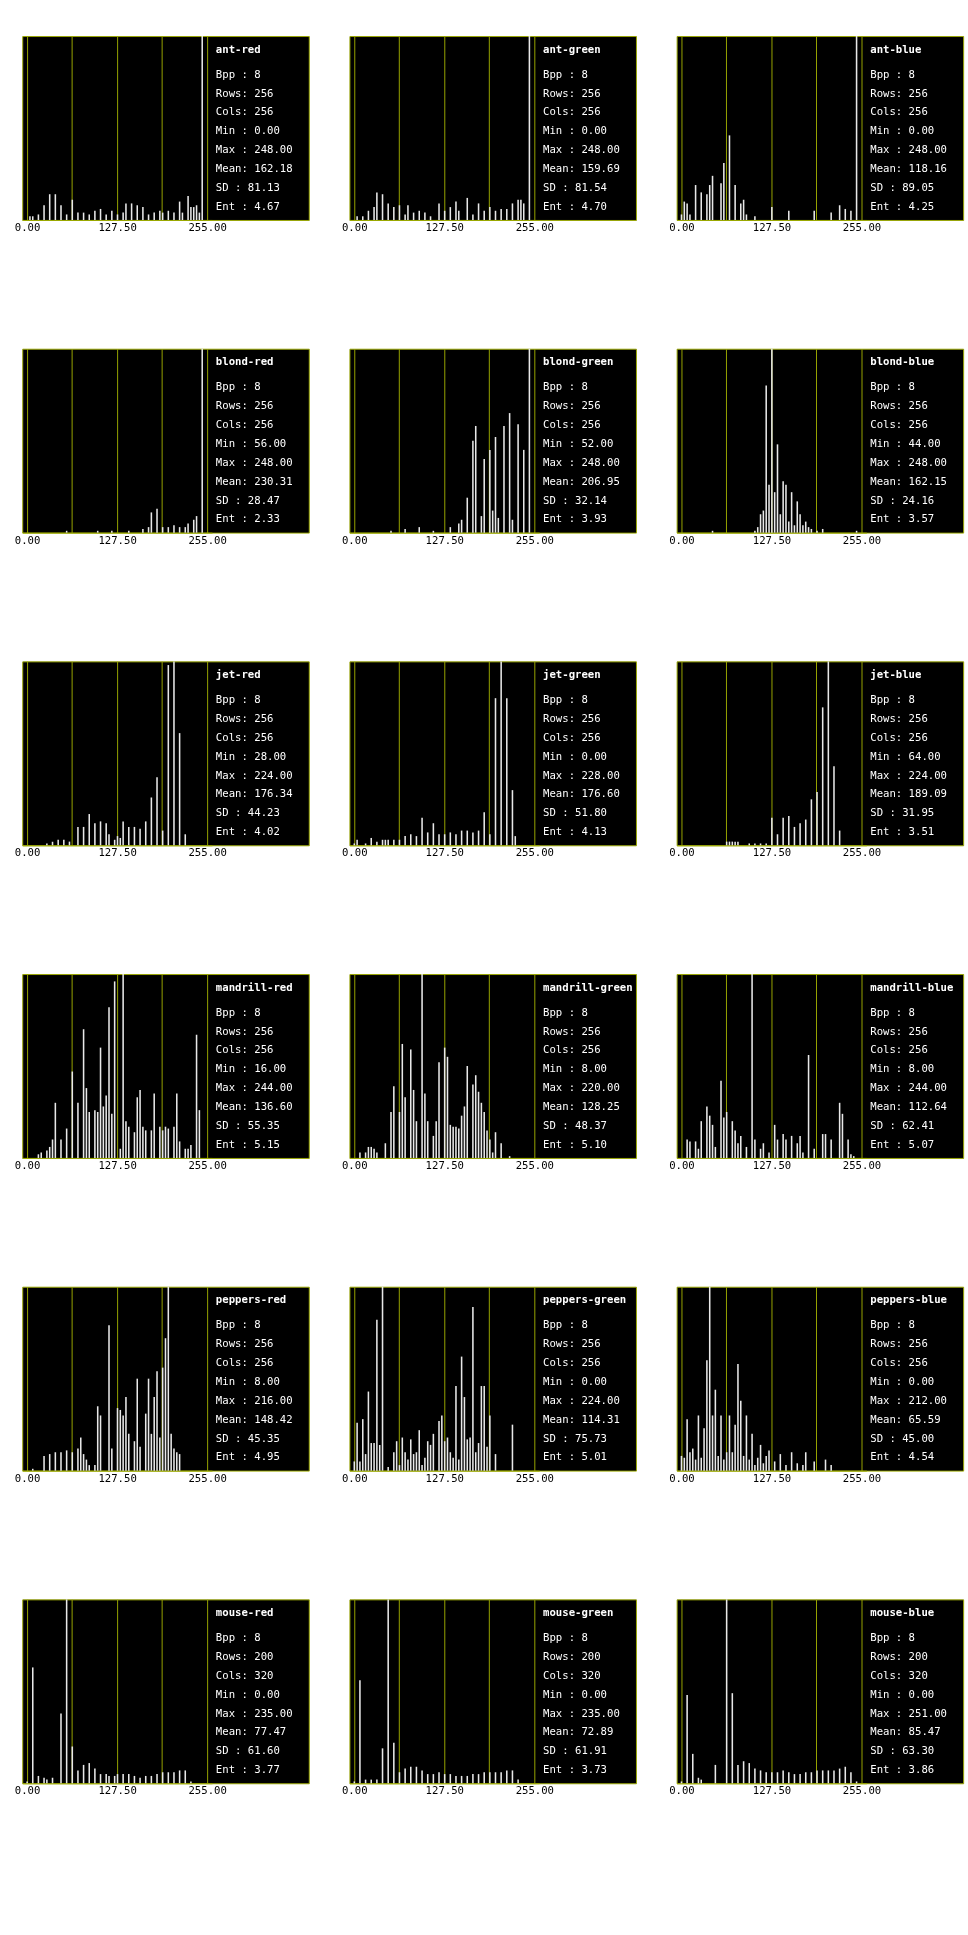 This screenshot has width=968, height=1935. Describe the element at coordinates (585, 1300) in the screenshot. I see `text: peppers-green` at that location.